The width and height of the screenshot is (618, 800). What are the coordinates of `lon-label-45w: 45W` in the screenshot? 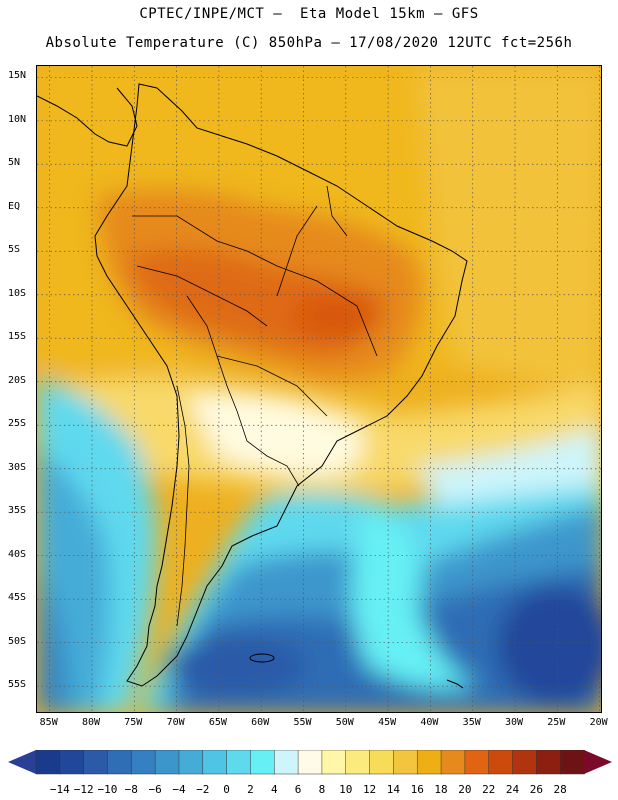 It's located at (387, 722).